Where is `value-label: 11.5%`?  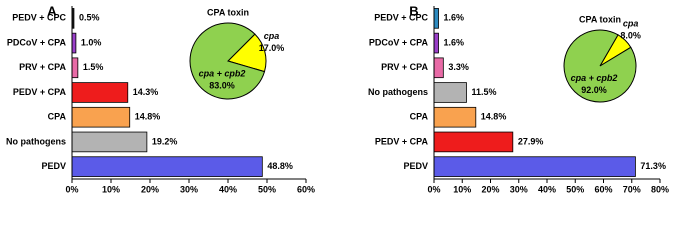
value-label: 11.5% is located at coordinates (483, 92).